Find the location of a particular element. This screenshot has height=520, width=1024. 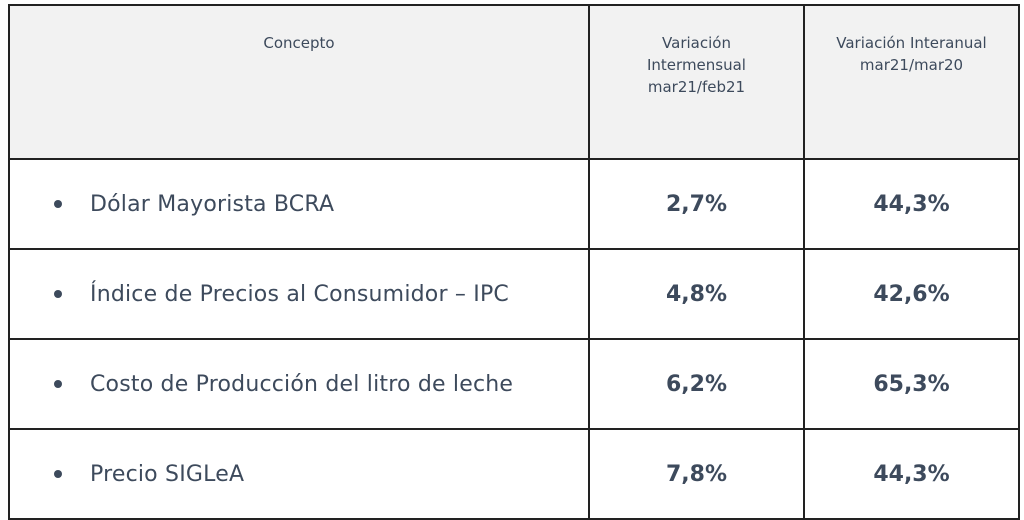

concept-label: Índice de Precios al Consumidor – IPC is located at coordinates (299, 294).